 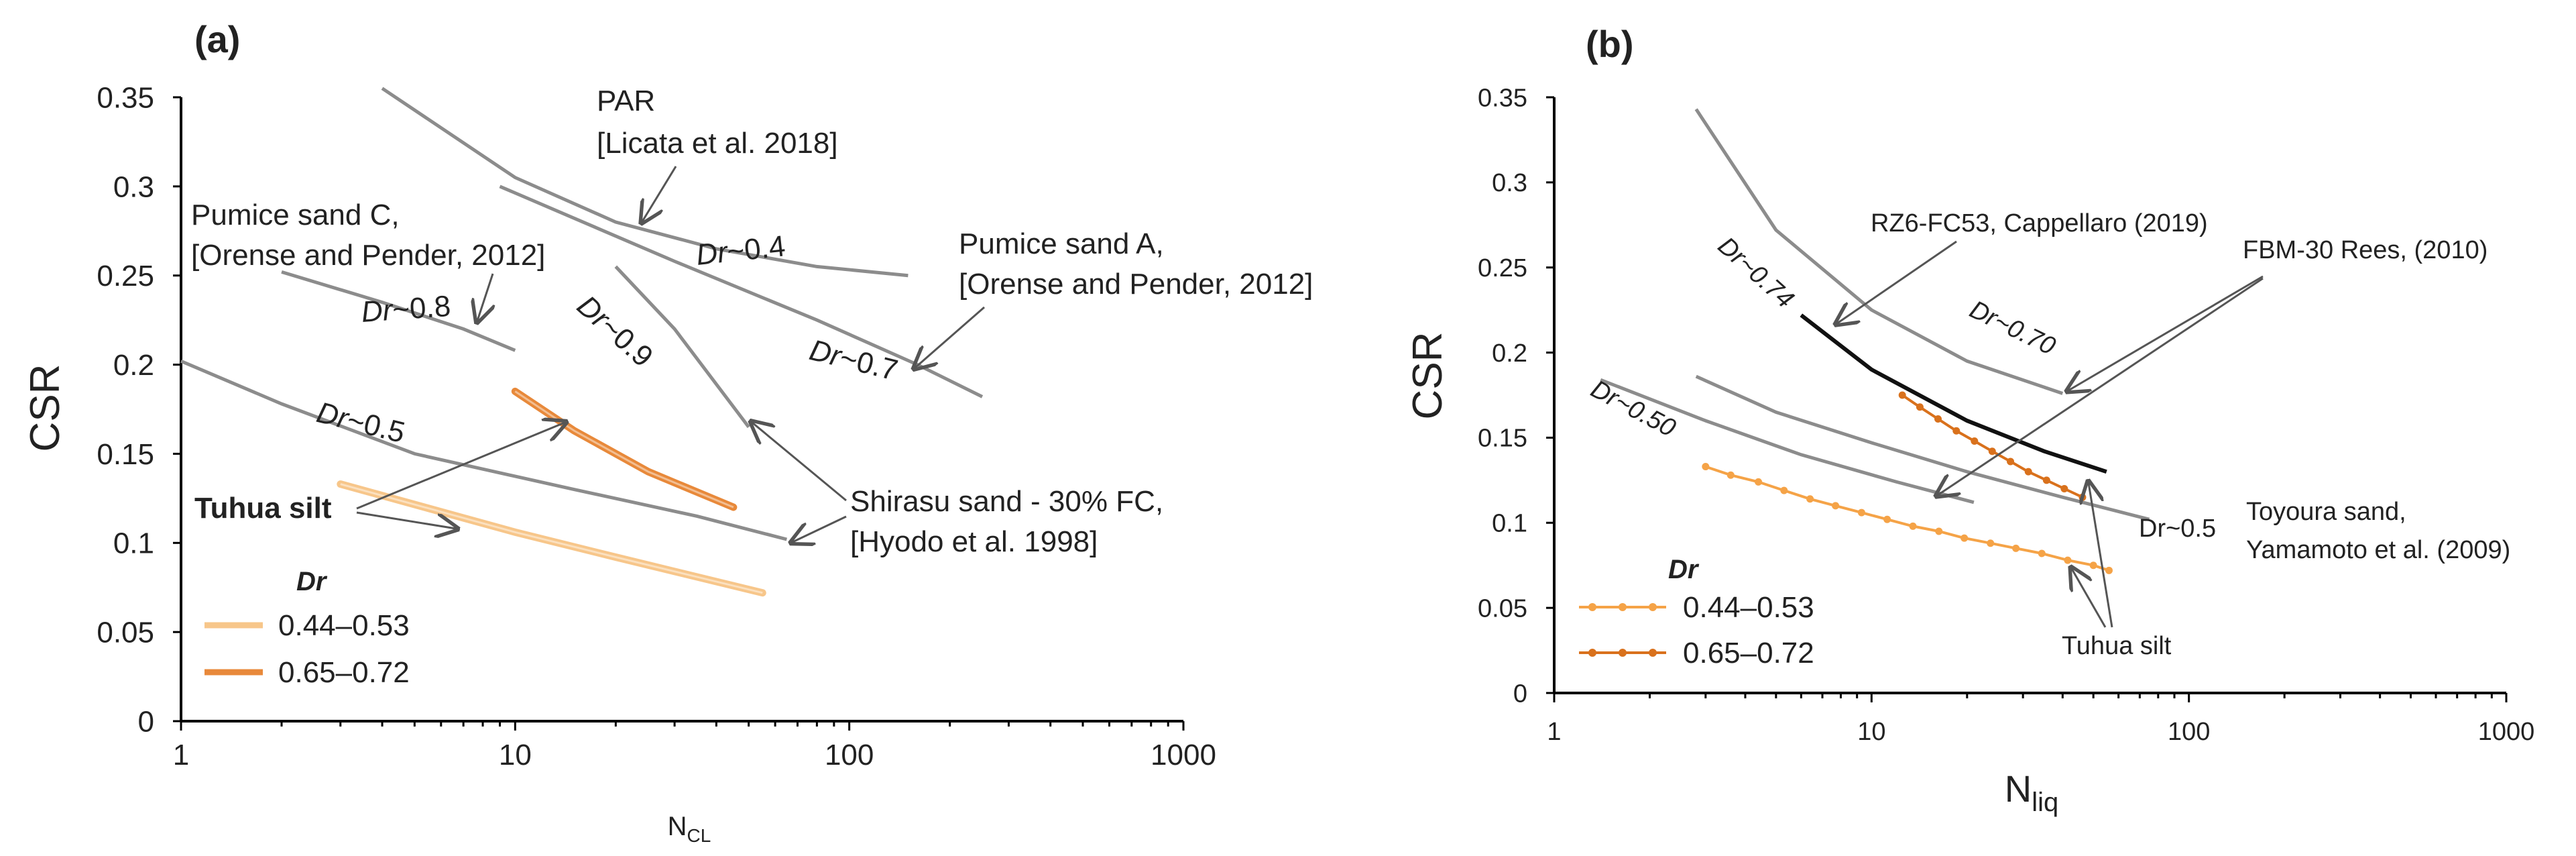 I want to click on panel-b-label: (b), so click(x=1610, y=44).